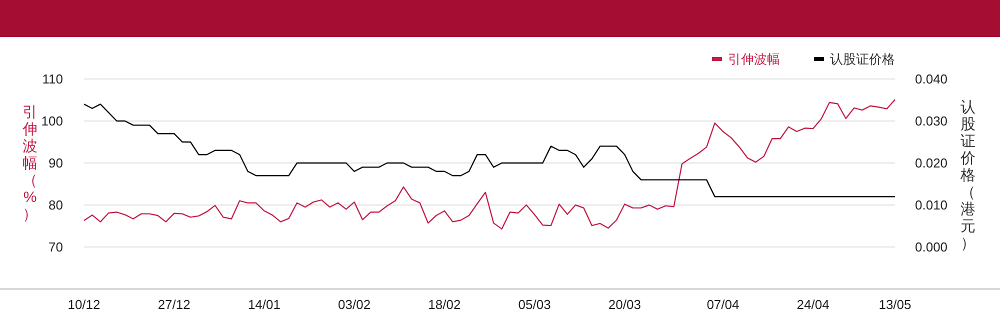 This screenshot has width=1000, height=324. I want to click on y2-tick-label: 0.000, so click(931, 247).